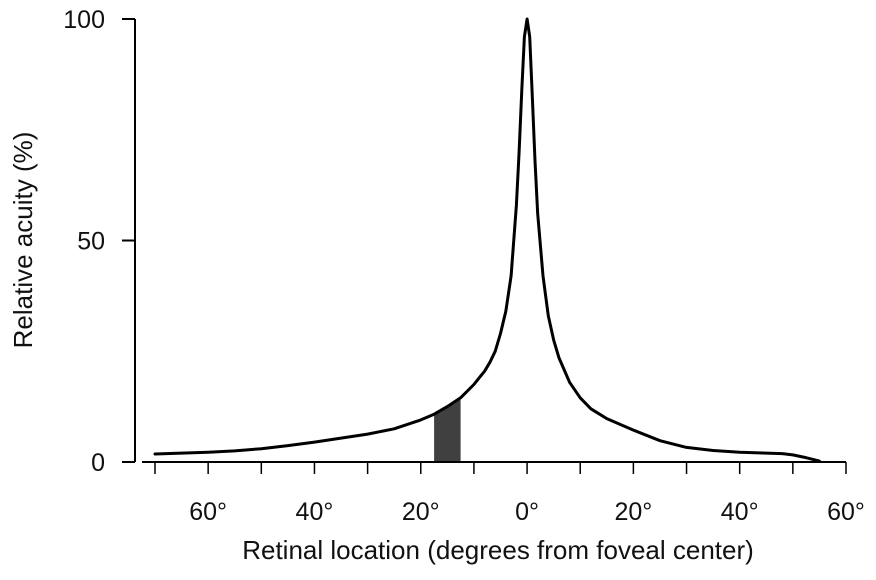 The width and height of the screenshot is (876, 580). What do you see at coordinates (91, 242) in the screenshot?
I see `y-tick-label: 50` at bounding box center [91, 242].